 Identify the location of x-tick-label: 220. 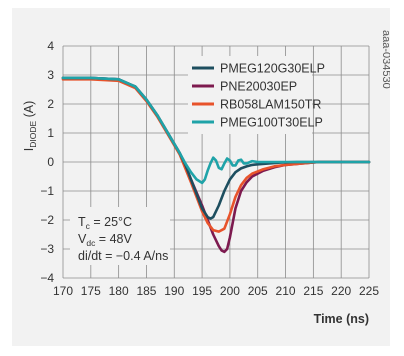
(341, 291).